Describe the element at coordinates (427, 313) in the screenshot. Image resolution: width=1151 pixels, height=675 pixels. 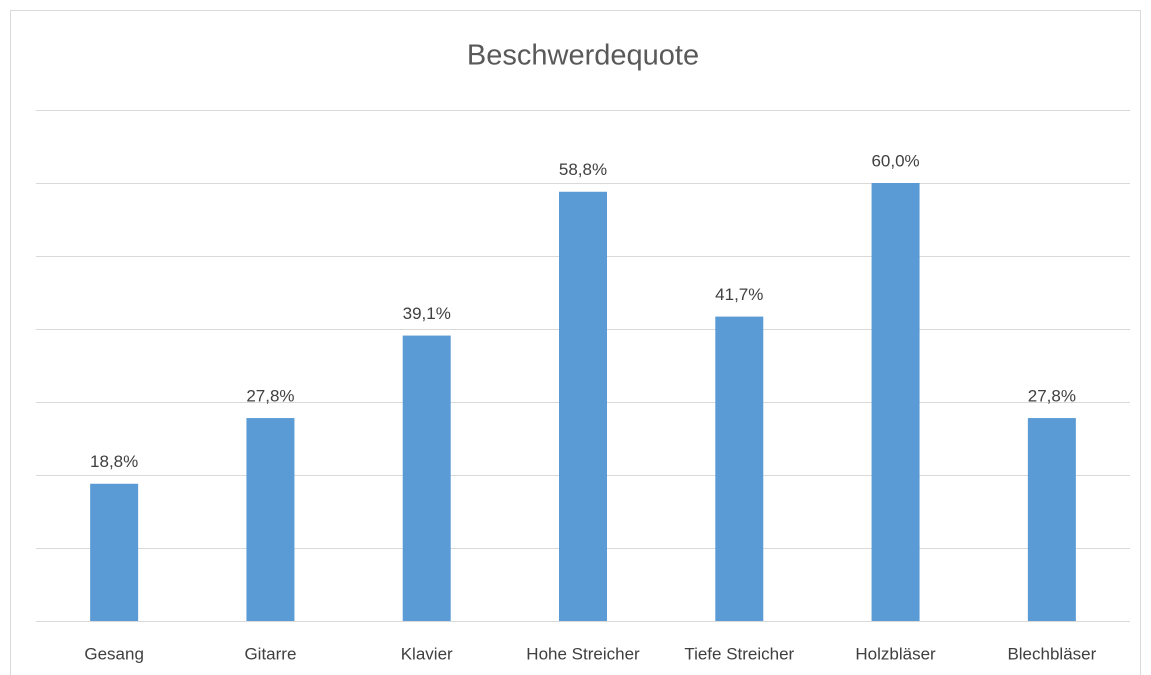
I see `data-label: 39,1%` at that location.